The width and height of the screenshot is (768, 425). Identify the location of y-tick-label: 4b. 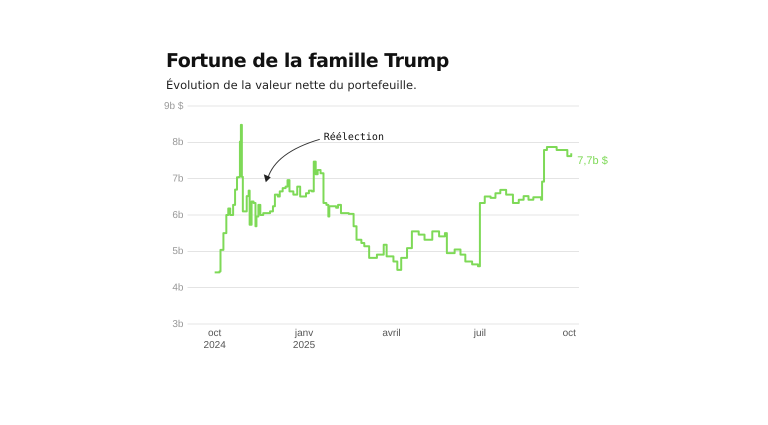
(178, 288).